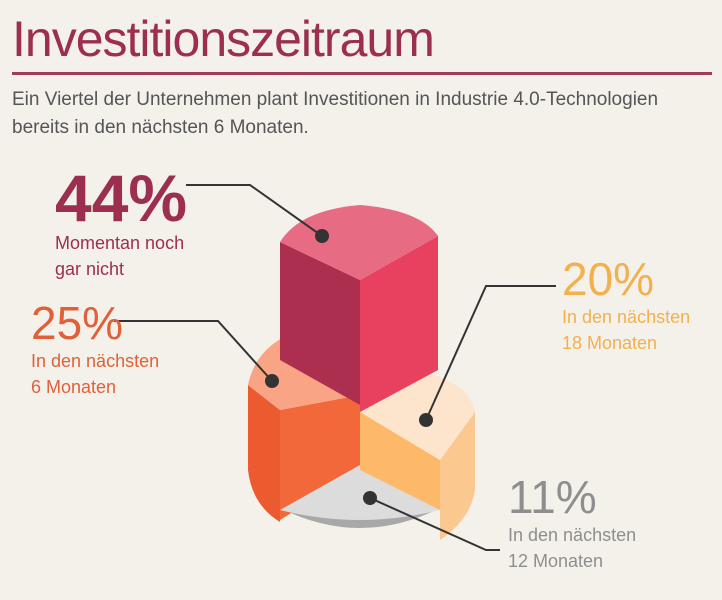 The height and width of the screenshot is (600, 722). I want to click on slice-side-gar-nicht-left, so click(320, 323).